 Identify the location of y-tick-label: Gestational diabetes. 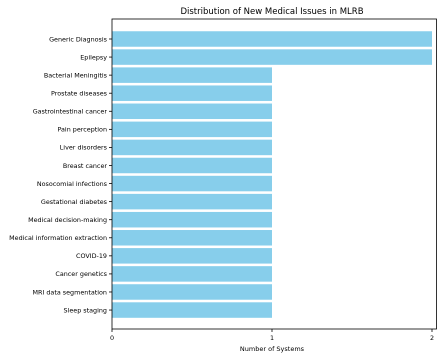
(74, 202).